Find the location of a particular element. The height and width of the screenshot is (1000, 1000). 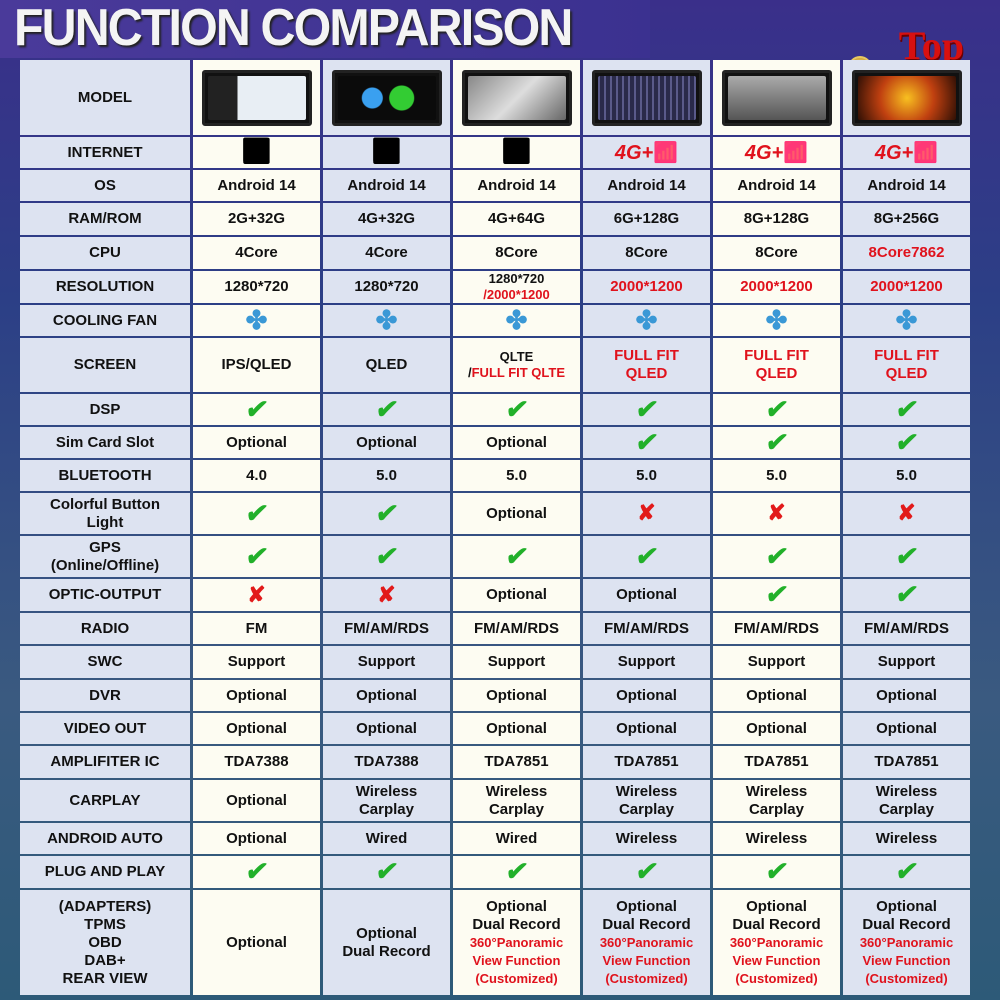

360-camera-thumbnail is located at coordinates (516, 97).